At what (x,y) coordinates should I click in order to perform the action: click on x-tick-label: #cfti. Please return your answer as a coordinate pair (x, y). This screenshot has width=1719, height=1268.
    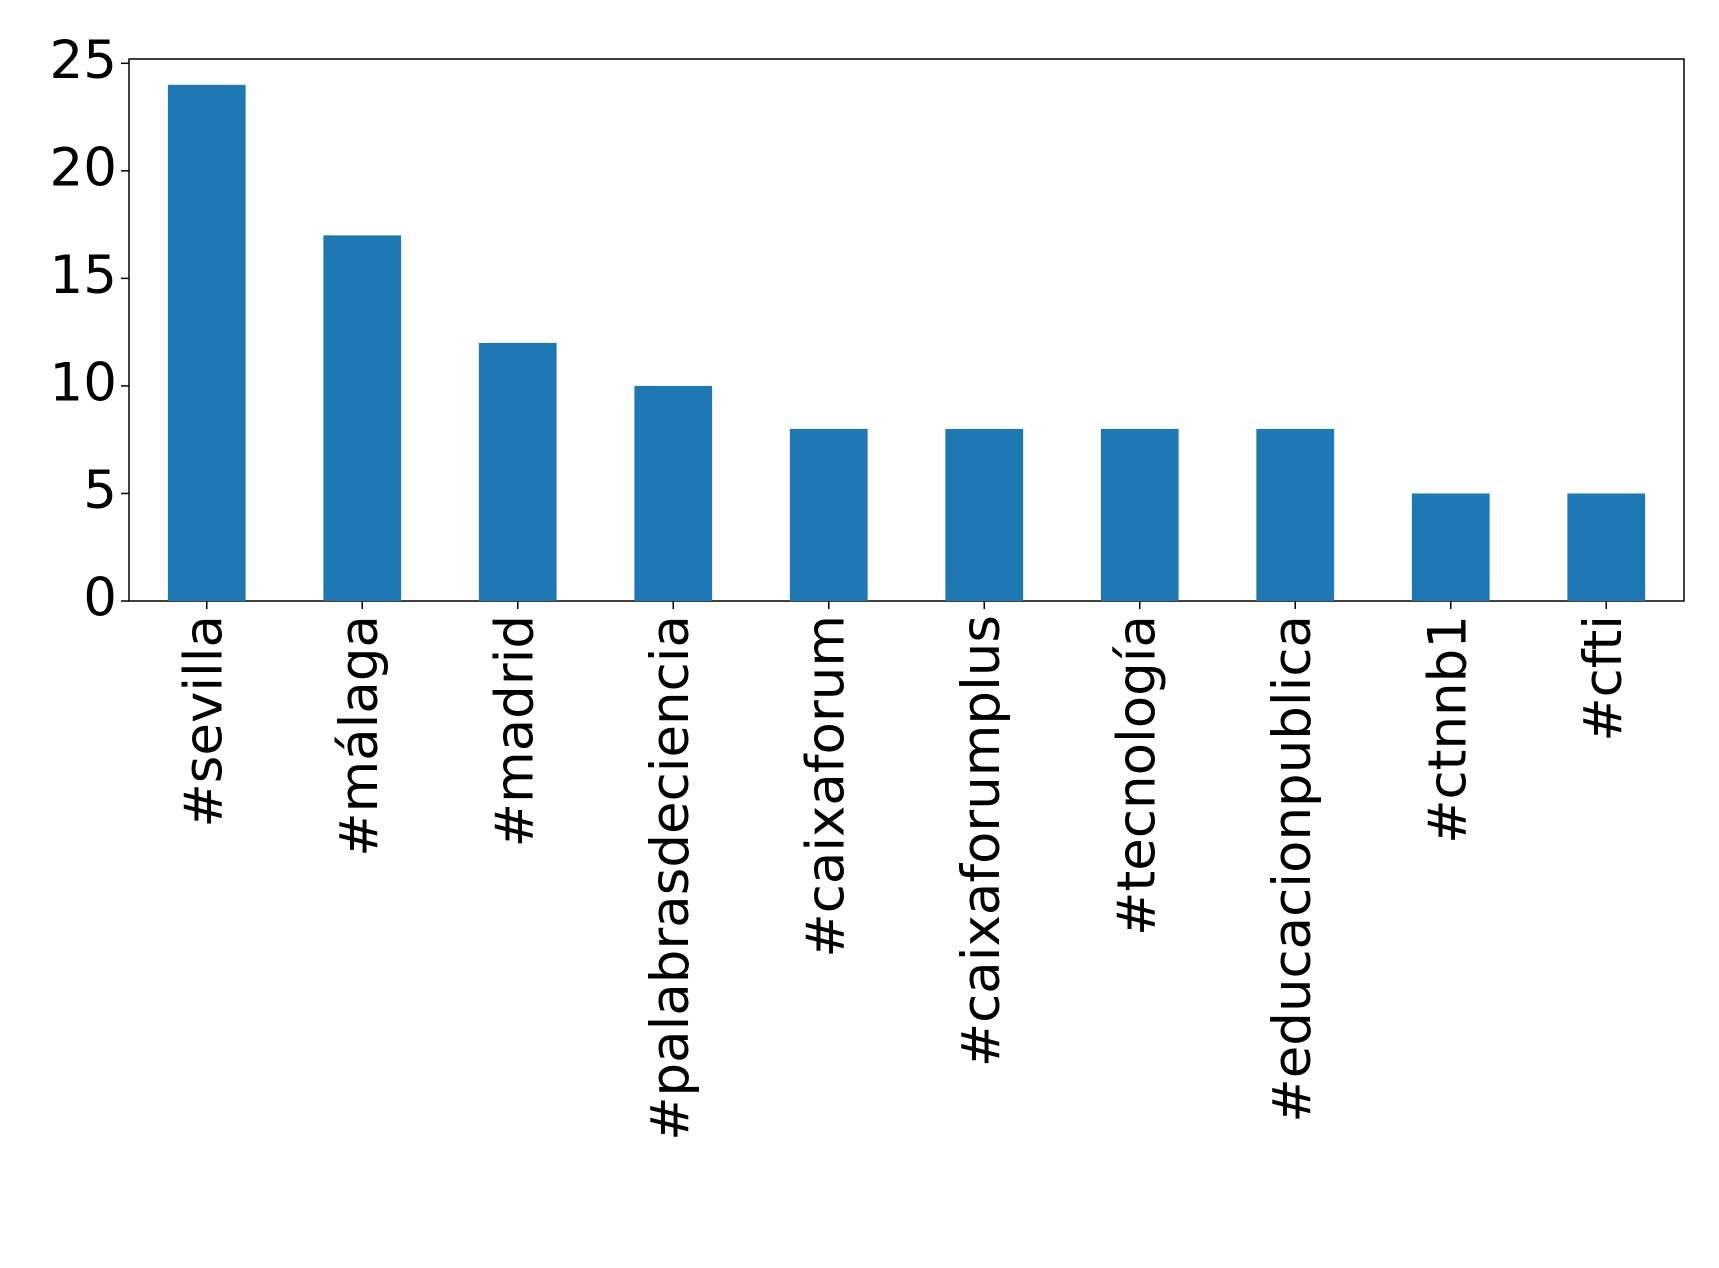
    Looking at the image, I should click on (1603, 678).